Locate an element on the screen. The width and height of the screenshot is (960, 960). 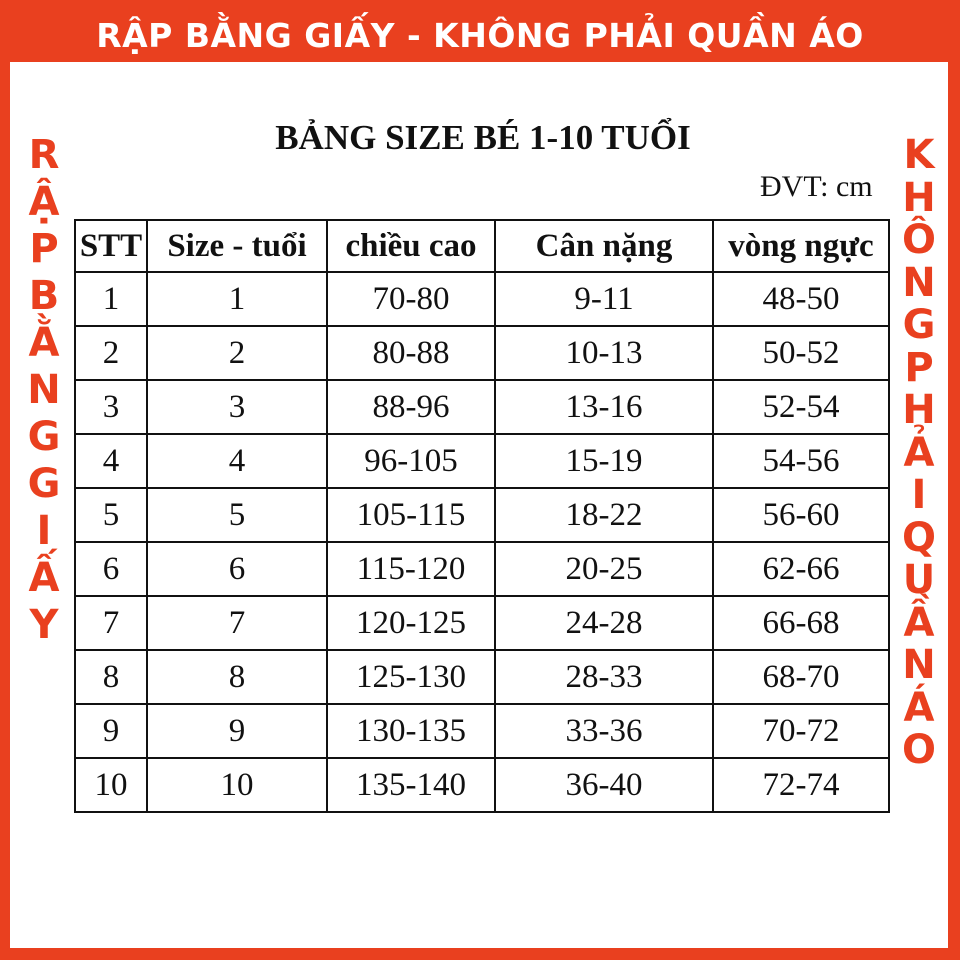
table-row: 8 8 125-130 28-33 68-70 is located at coordinates (482, 677).